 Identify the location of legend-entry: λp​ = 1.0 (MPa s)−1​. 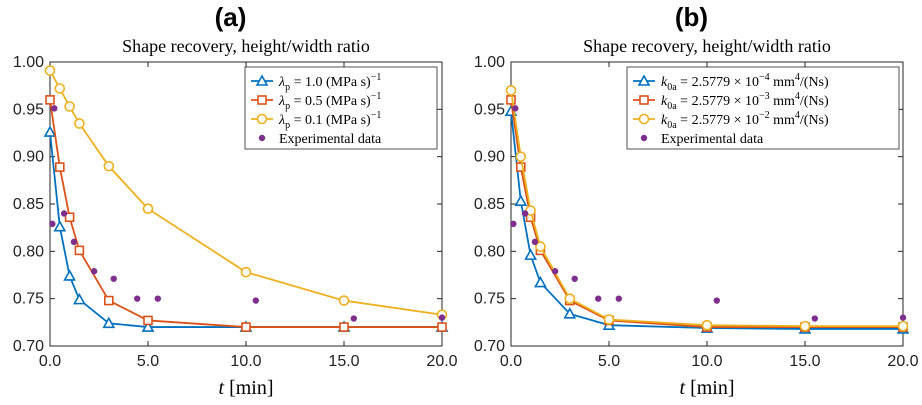
(316, 82).